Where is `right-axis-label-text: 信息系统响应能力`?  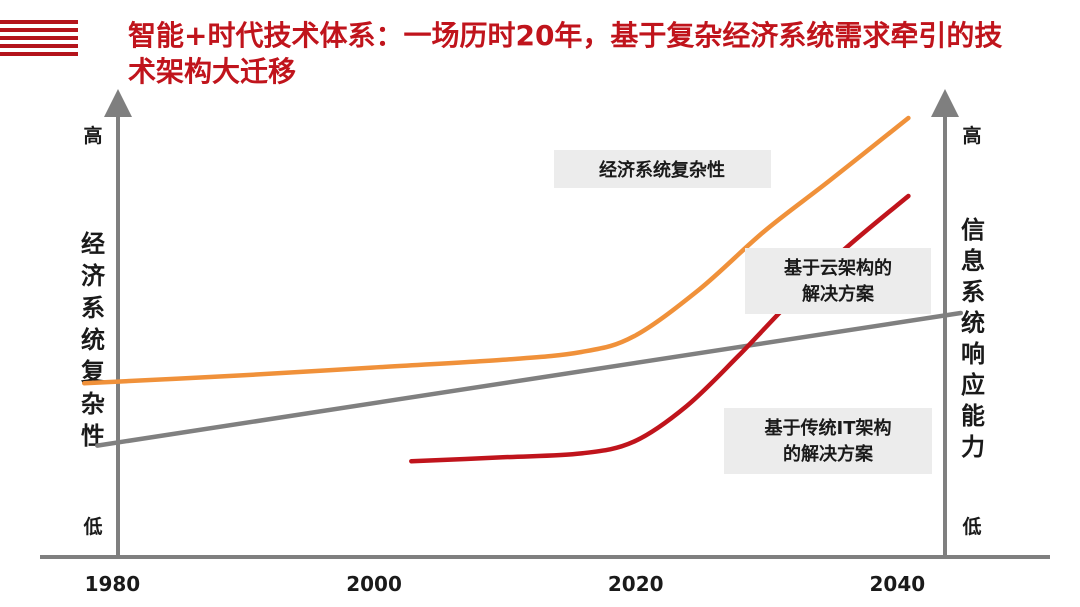 right-axis-label-text: 信息系统响应能力 is located at coordinates (973, 338).